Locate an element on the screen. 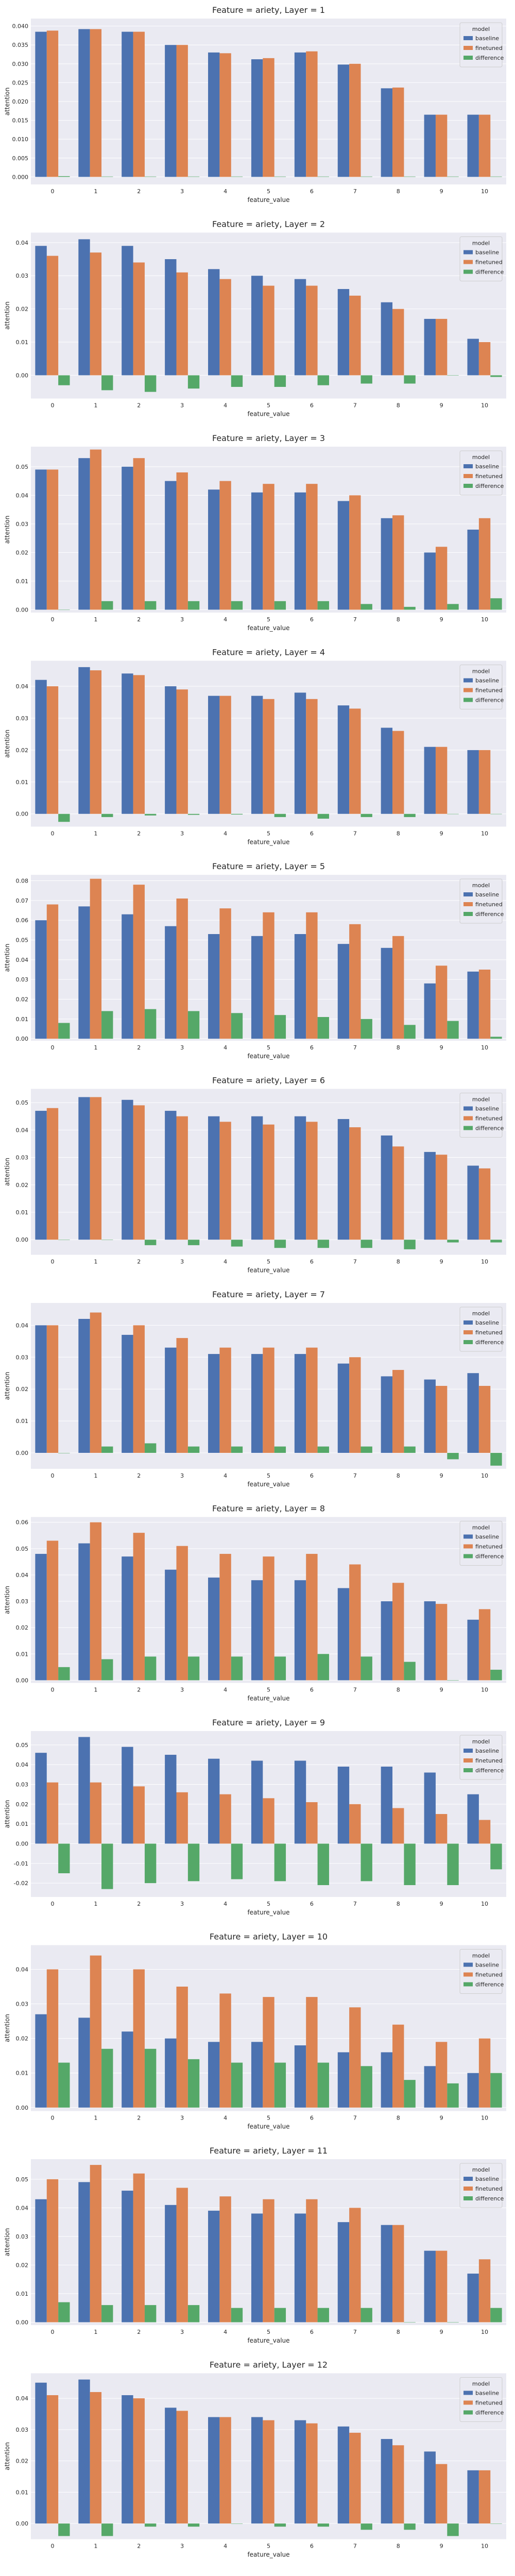  y-axis-label: attention is located at coordinates (8, 958).